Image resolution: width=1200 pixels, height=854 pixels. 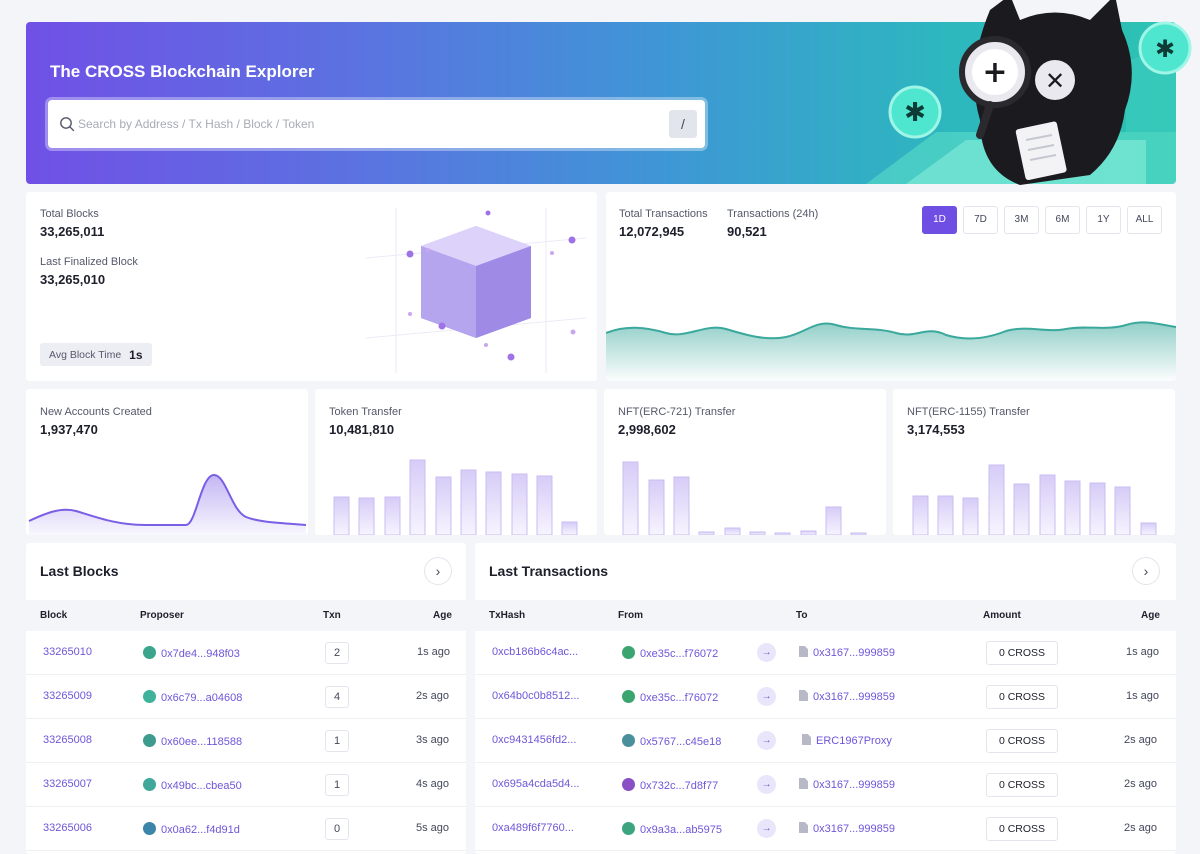 I want to click on total-blocks-value: 33,265,011, so click(x=72, y=231).